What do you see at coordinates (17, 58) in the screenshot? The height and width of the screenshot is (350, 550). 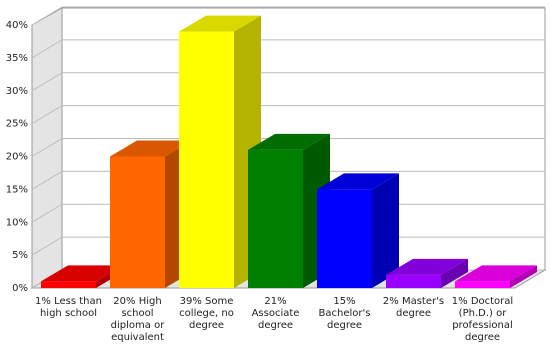 I see `y-tick-label: 35%` at bounding box center [17, 58].